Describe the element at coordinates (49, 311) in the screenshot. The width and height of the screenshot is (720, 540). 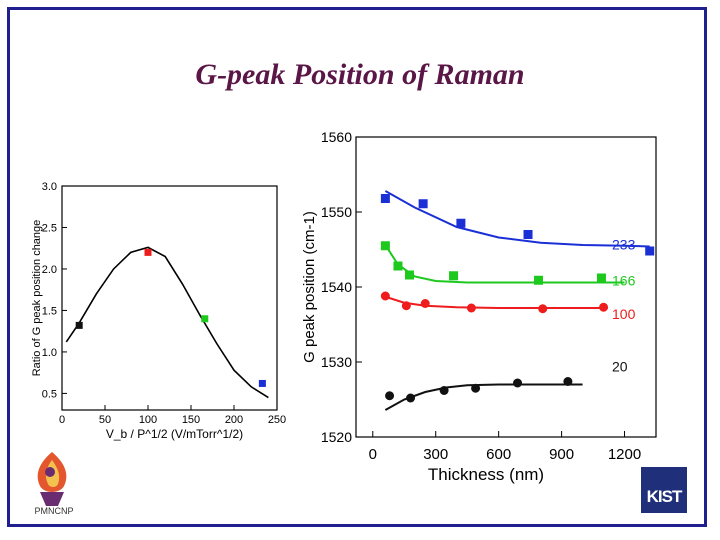
I see `left-y-tick-label: 1.5` at that location.